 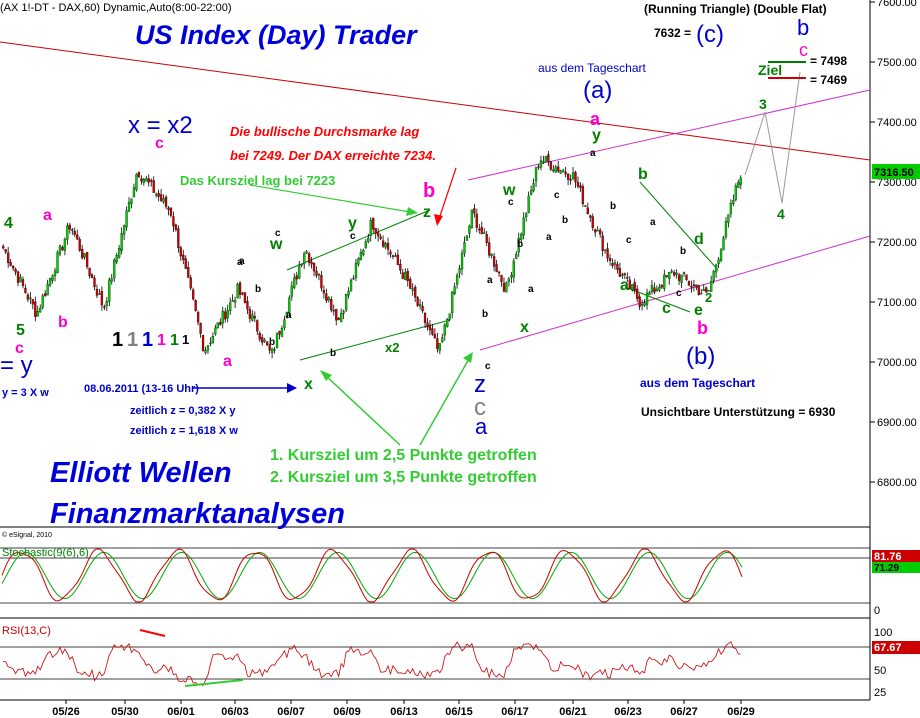 What do you see at coordinates (132, 340) in the screenshot?
I see `degree-2: 1` at bounding box center [132, 340].